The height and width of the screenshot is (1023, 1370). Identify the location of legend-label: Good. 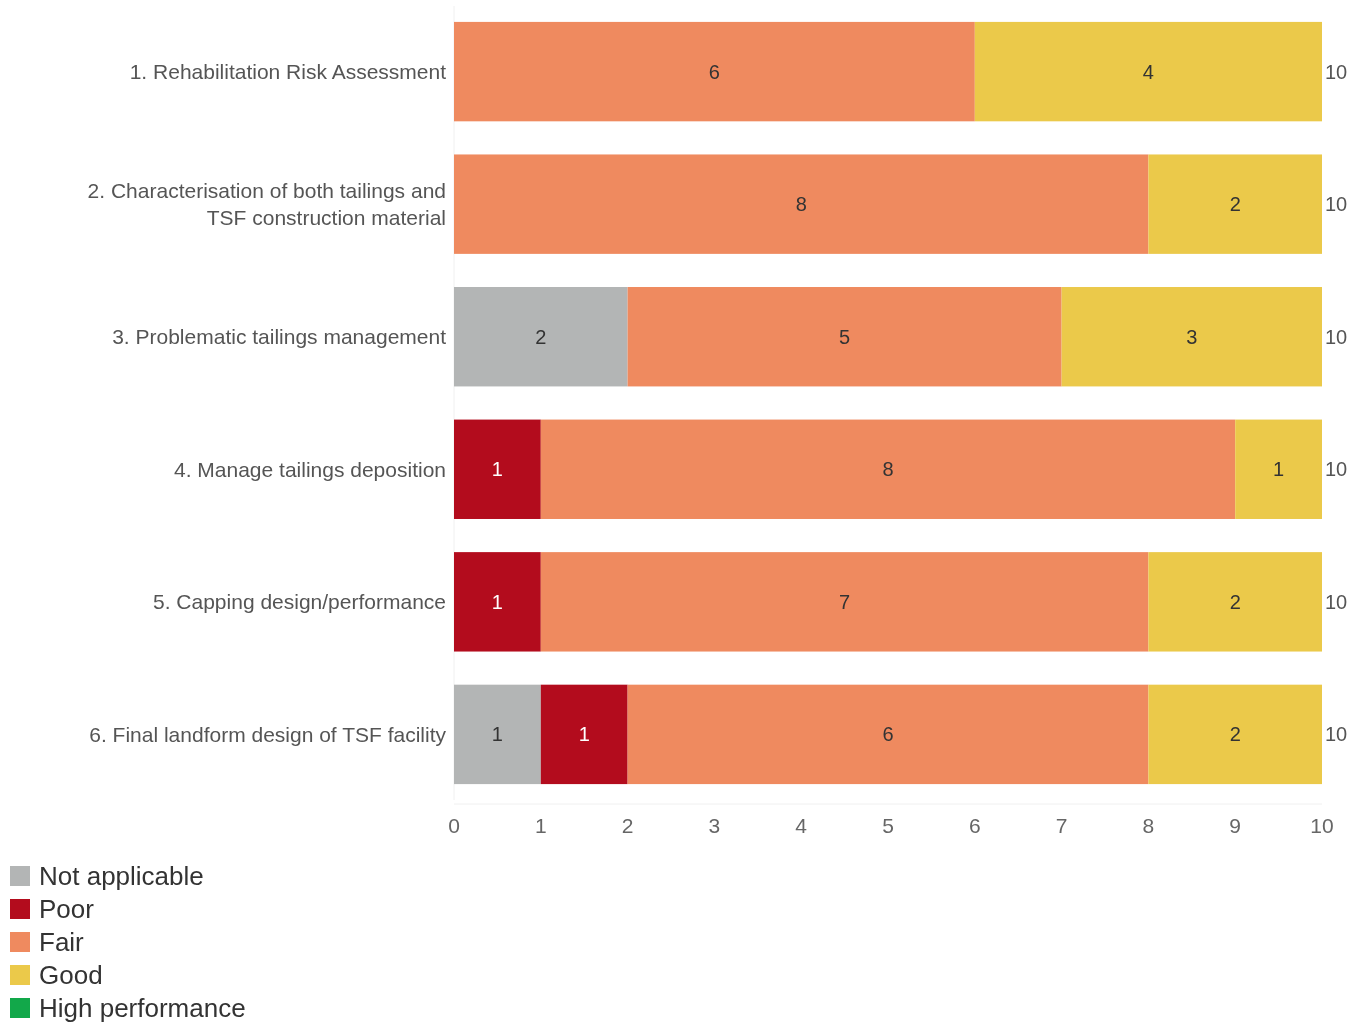
(71, 975).